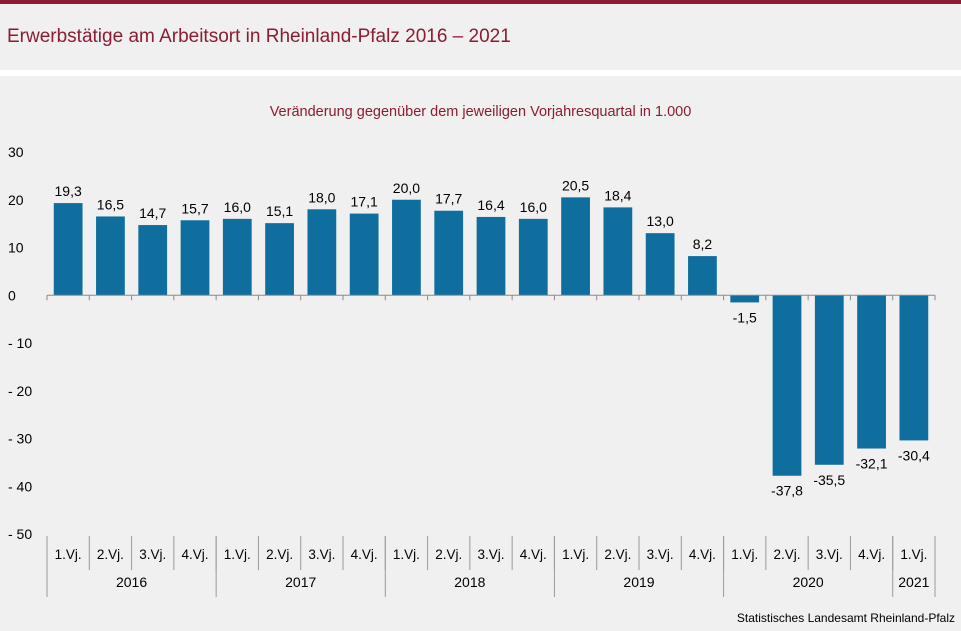 The image size is (961, 631). Describe the element at coordinates (321, 197) in the screenshot. I see `data-label: 18,0` at that location.